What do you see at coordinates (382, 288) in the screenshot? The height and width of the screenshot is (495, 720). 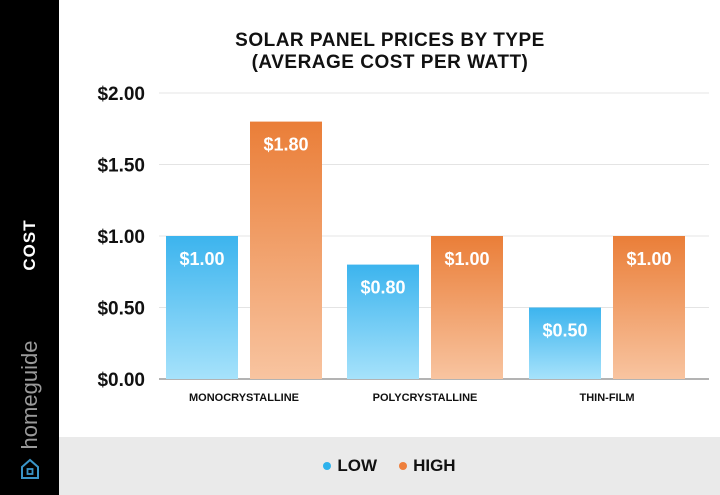 I see `bar-value-label: $0.80` at bounding box center [382, 288].